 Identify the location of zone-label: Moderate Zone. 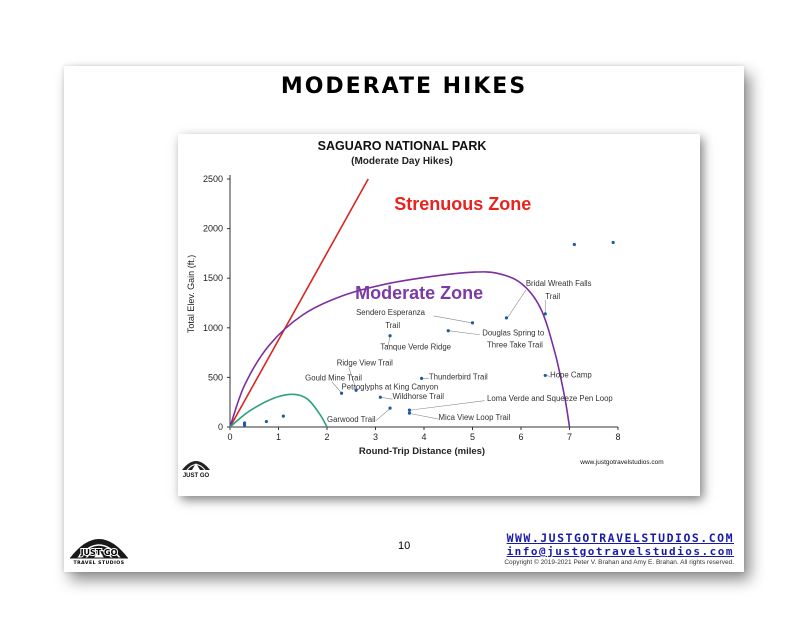
(419, 293).